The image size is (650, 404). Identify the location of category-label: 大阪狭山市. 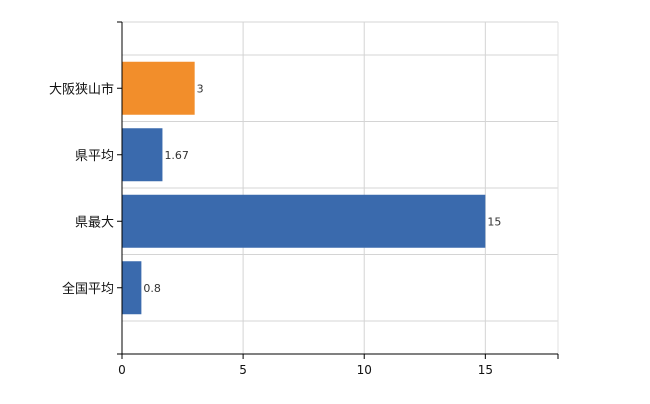
(81, 89).